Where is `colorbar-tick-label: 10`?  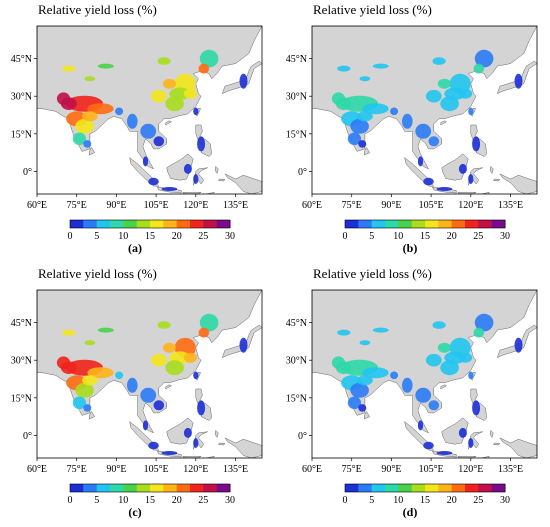 colorbar-tick-label: 10 is located at coordinates (123, 500).